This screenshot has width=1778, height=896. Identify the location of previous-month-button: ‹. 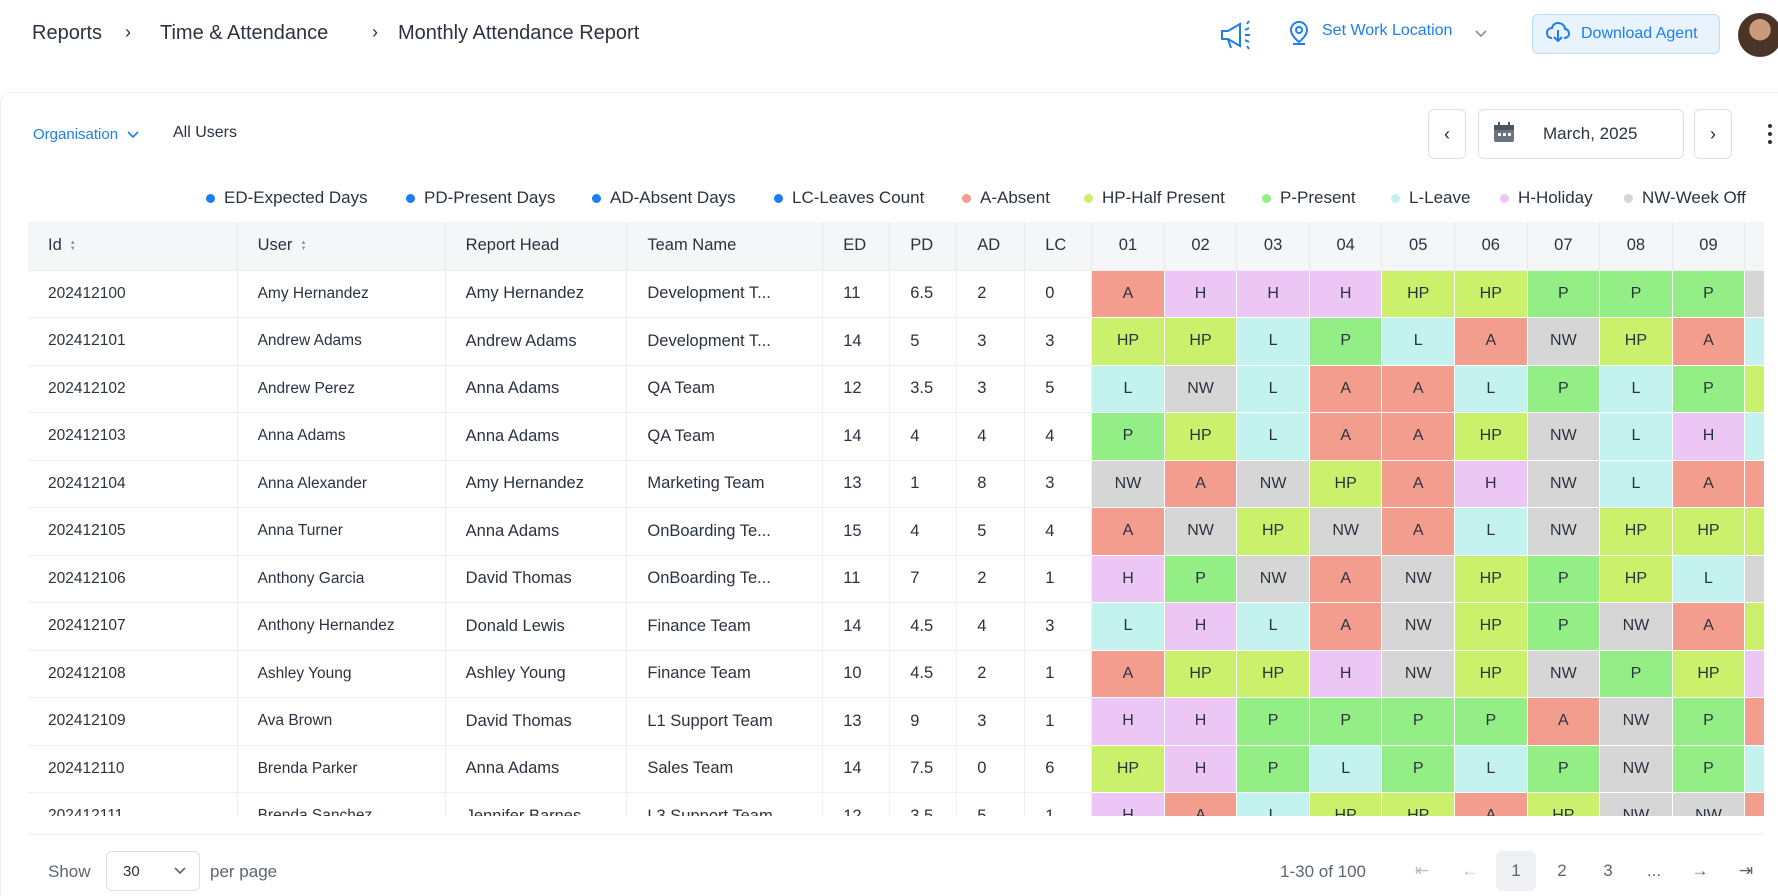
(1447, 134).